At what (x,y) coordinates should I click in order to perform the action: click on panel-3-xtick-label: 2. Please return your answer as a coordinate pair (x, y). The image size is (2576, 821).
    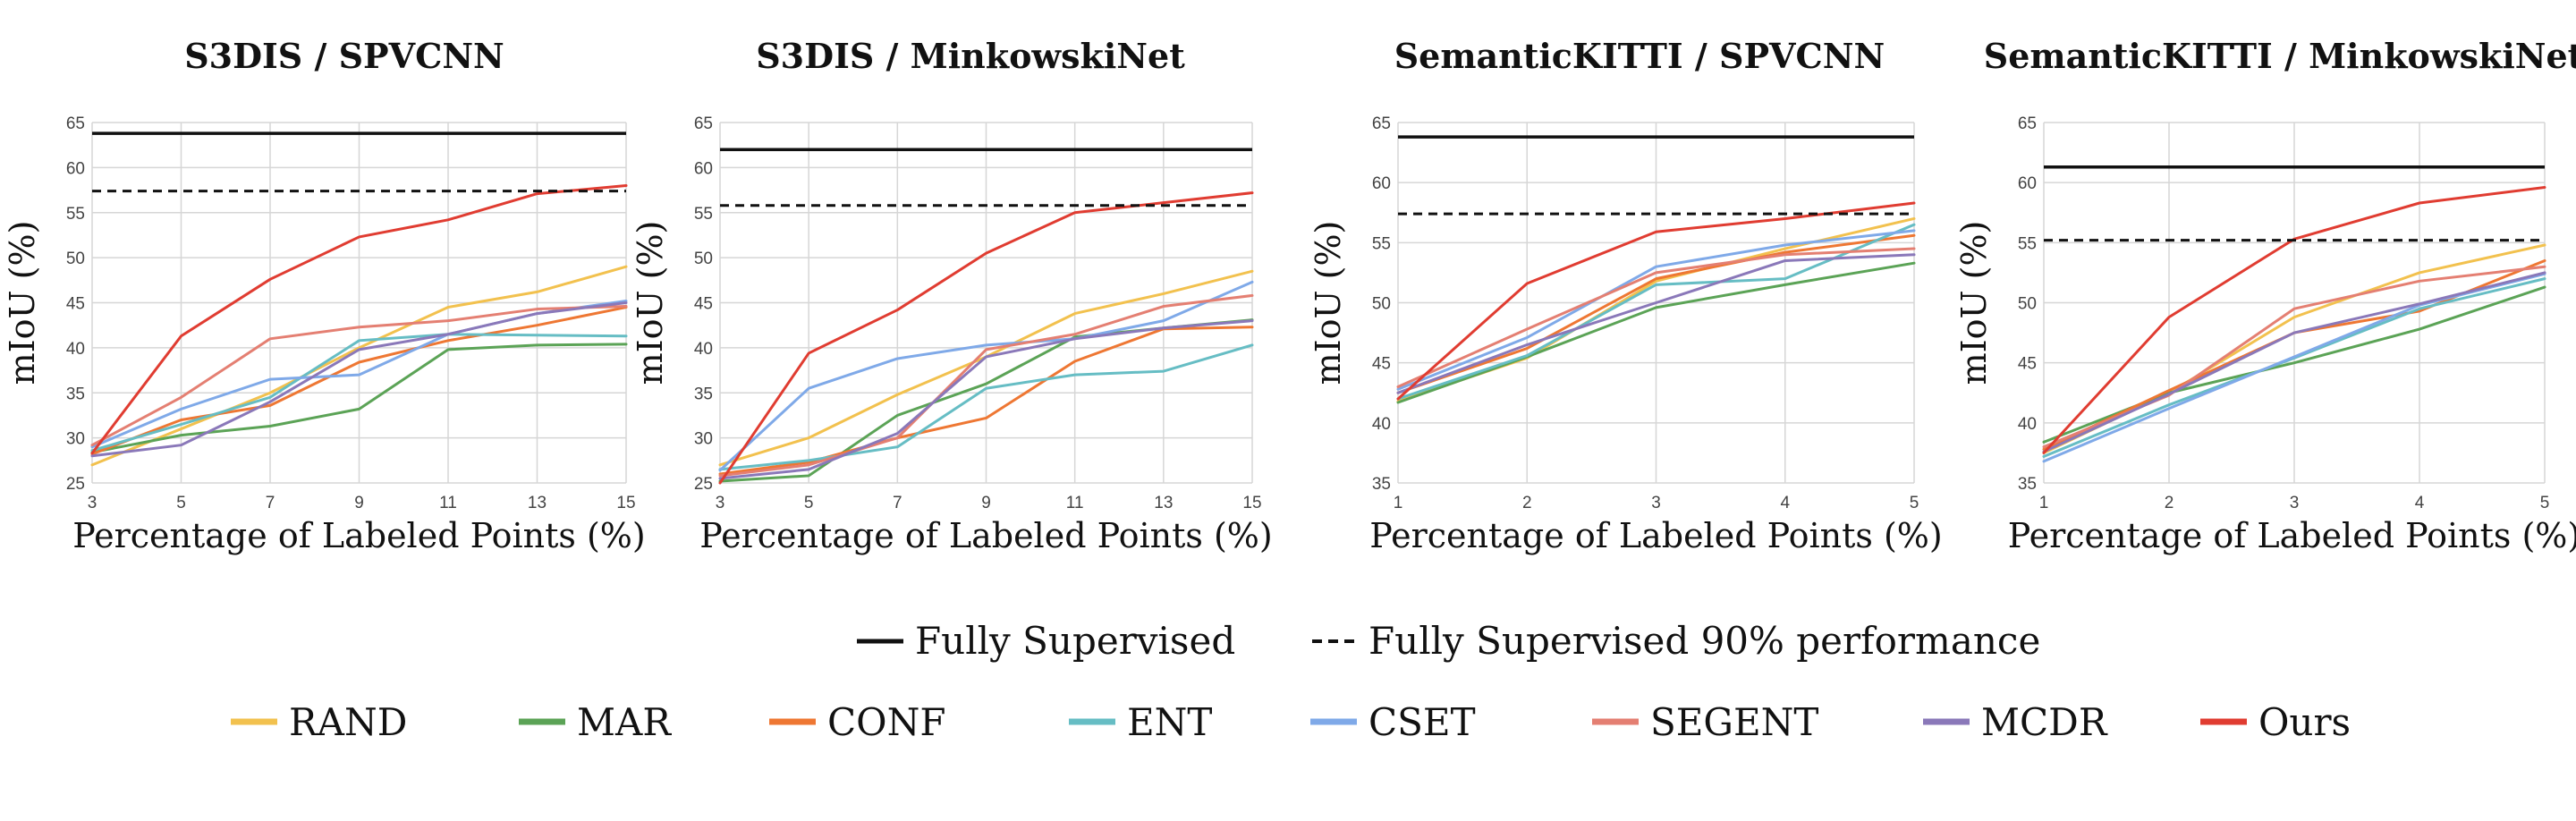
    Looking at the image, I should click on (1527, 503).